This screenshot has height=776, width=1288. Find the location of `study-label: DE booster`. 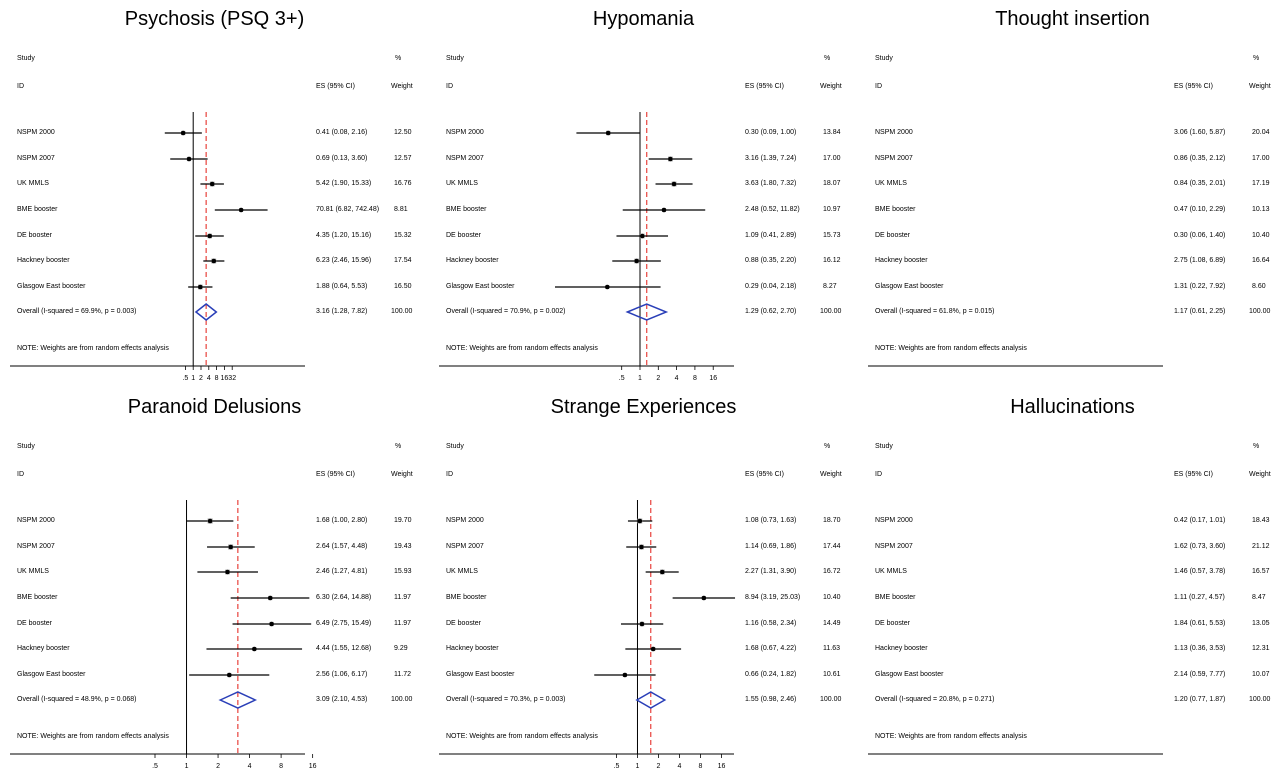

study-label: DE booster is located at coordinates (464, 623).